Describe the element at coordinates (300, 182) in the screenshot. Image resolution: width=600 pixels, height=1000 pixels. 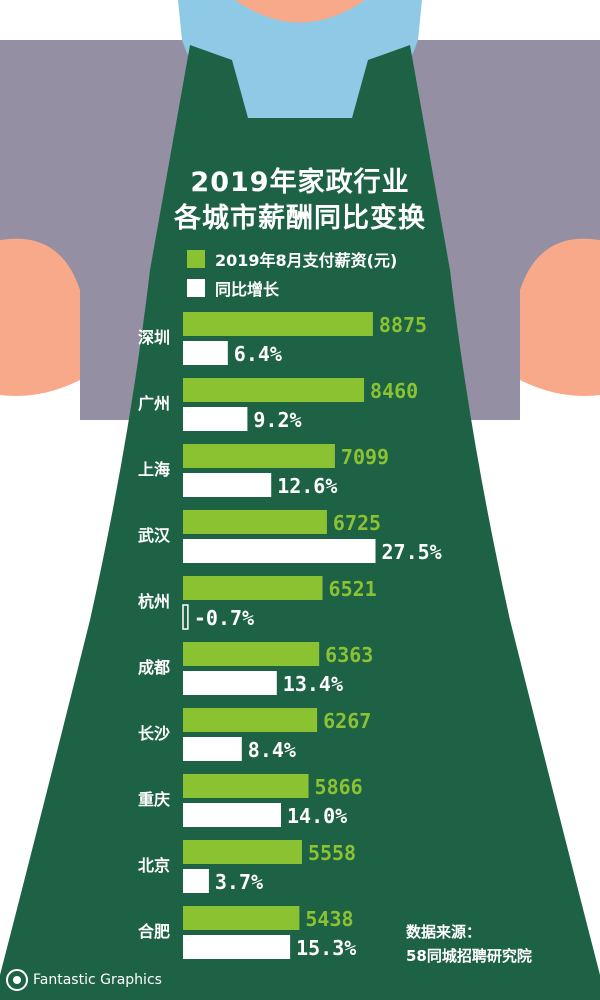
I see `chart-title-line-1: 2019年家政行业` at that location.